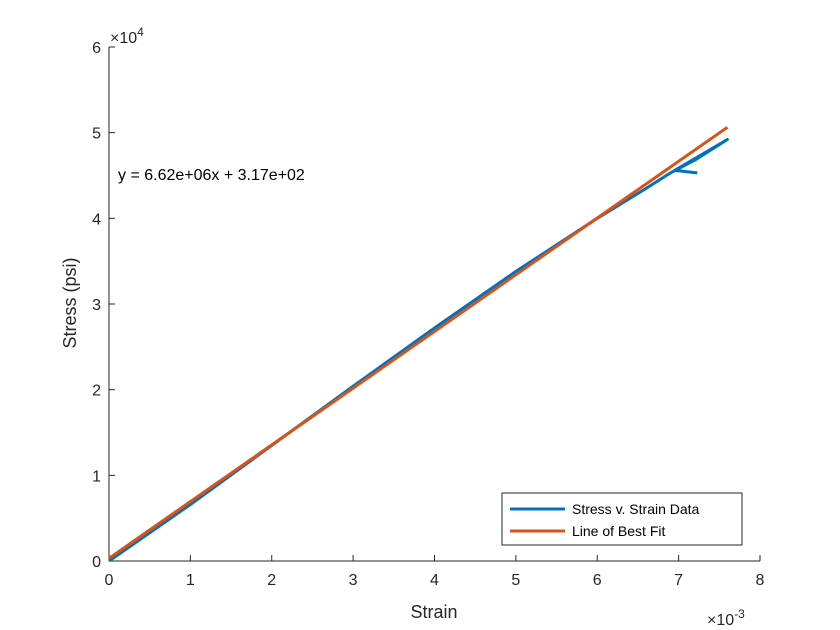  Describe the element at coordinates (618, 531) in the screenshot. I see `legend-label-fit: Line of Best Fit` at that location.